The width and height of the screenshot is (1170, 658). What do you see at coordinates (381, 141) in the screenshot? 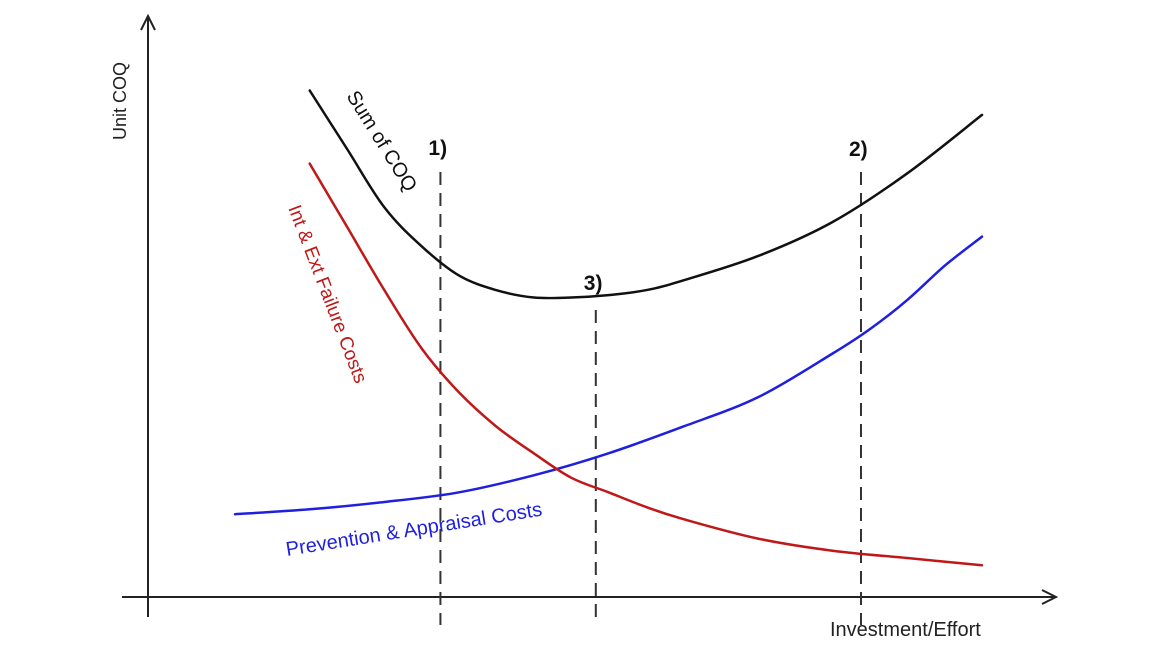
I see `sum-curve-label: Sum of COQ` at bounding box center [381, 141].